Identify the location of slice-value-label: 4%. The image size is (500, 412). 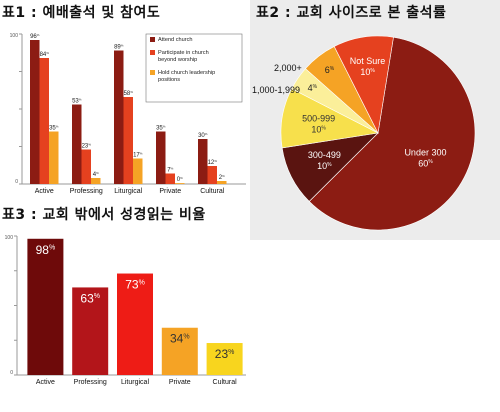
(313, 88).